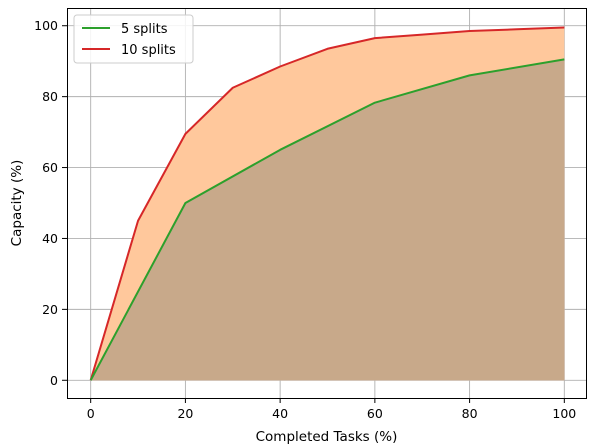  I want to click on x-tick-label: 60, so click(375, 413).